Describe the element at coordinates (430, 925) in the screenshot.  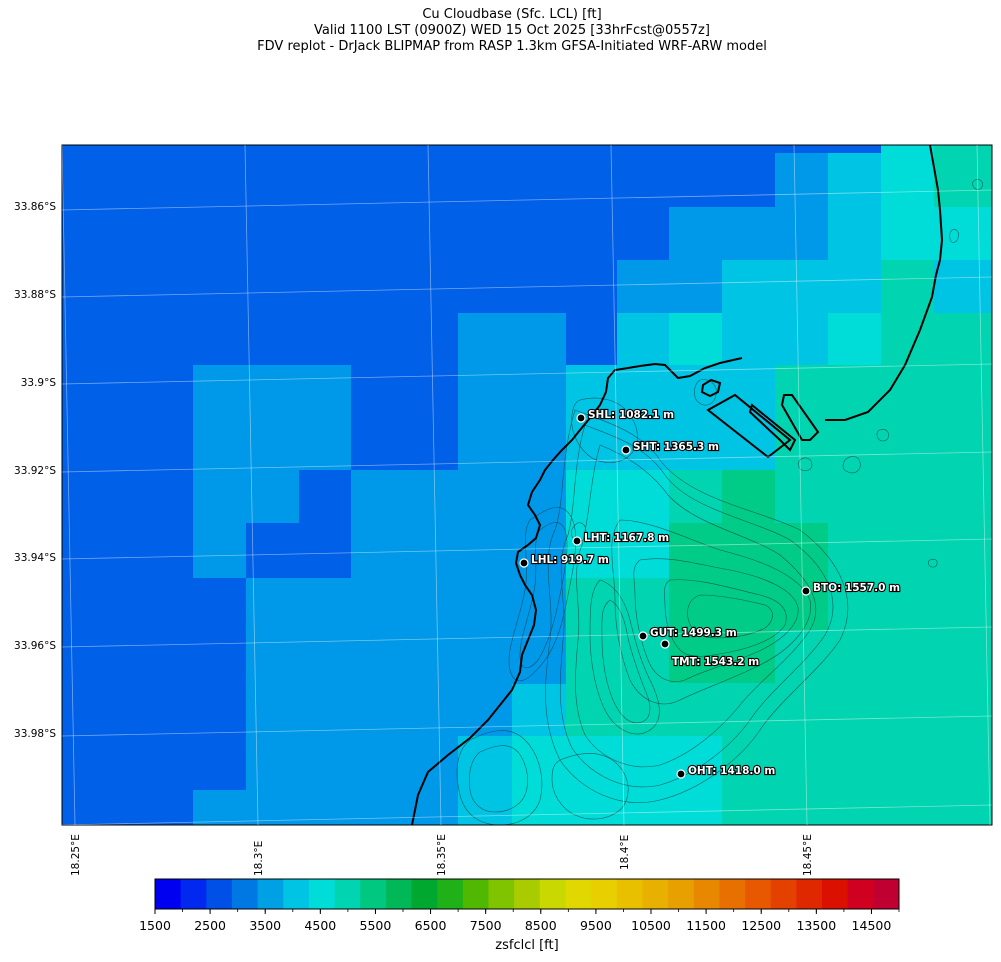
I see `colorbar-tick-label: 6500` at that location.